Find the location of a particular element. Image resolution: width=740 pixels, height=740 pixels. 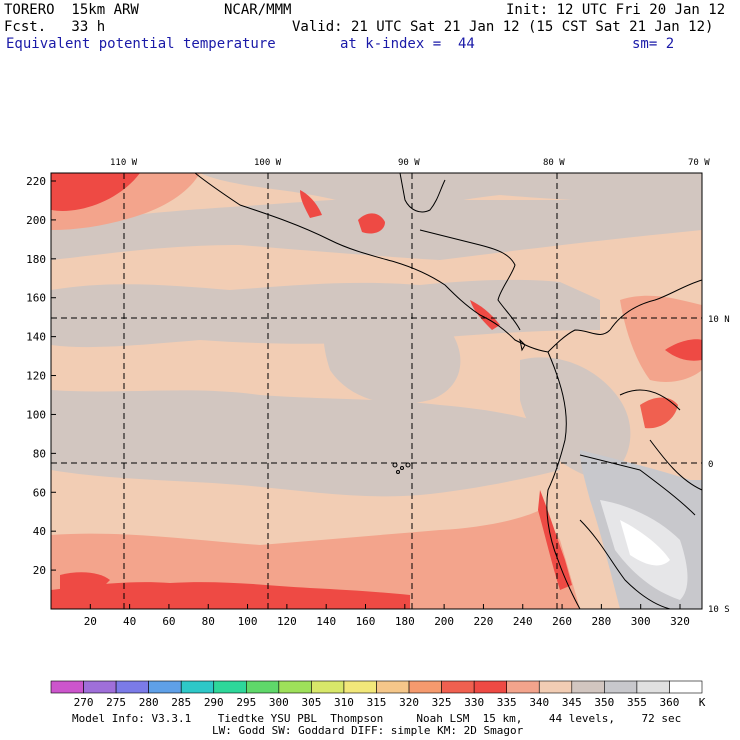

lon-label-90w: 90 W is located at coordinates (409, 163).